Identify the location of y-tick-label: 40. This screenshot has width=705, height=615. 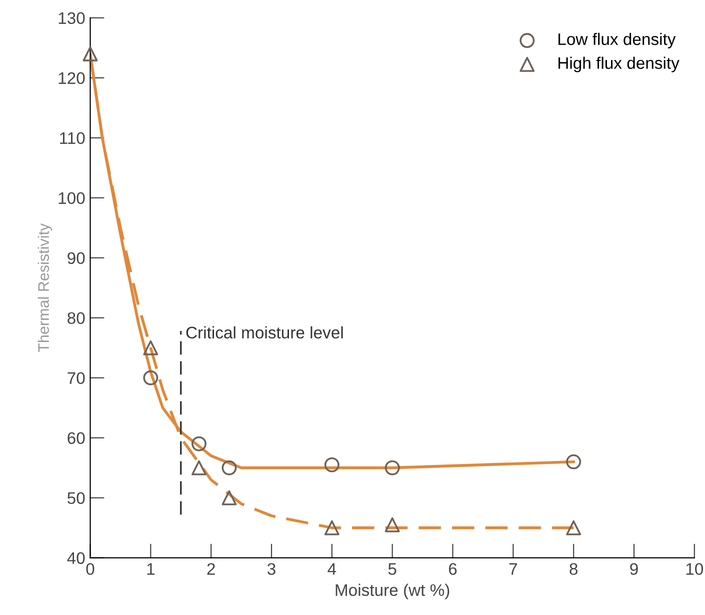
(76, 558).